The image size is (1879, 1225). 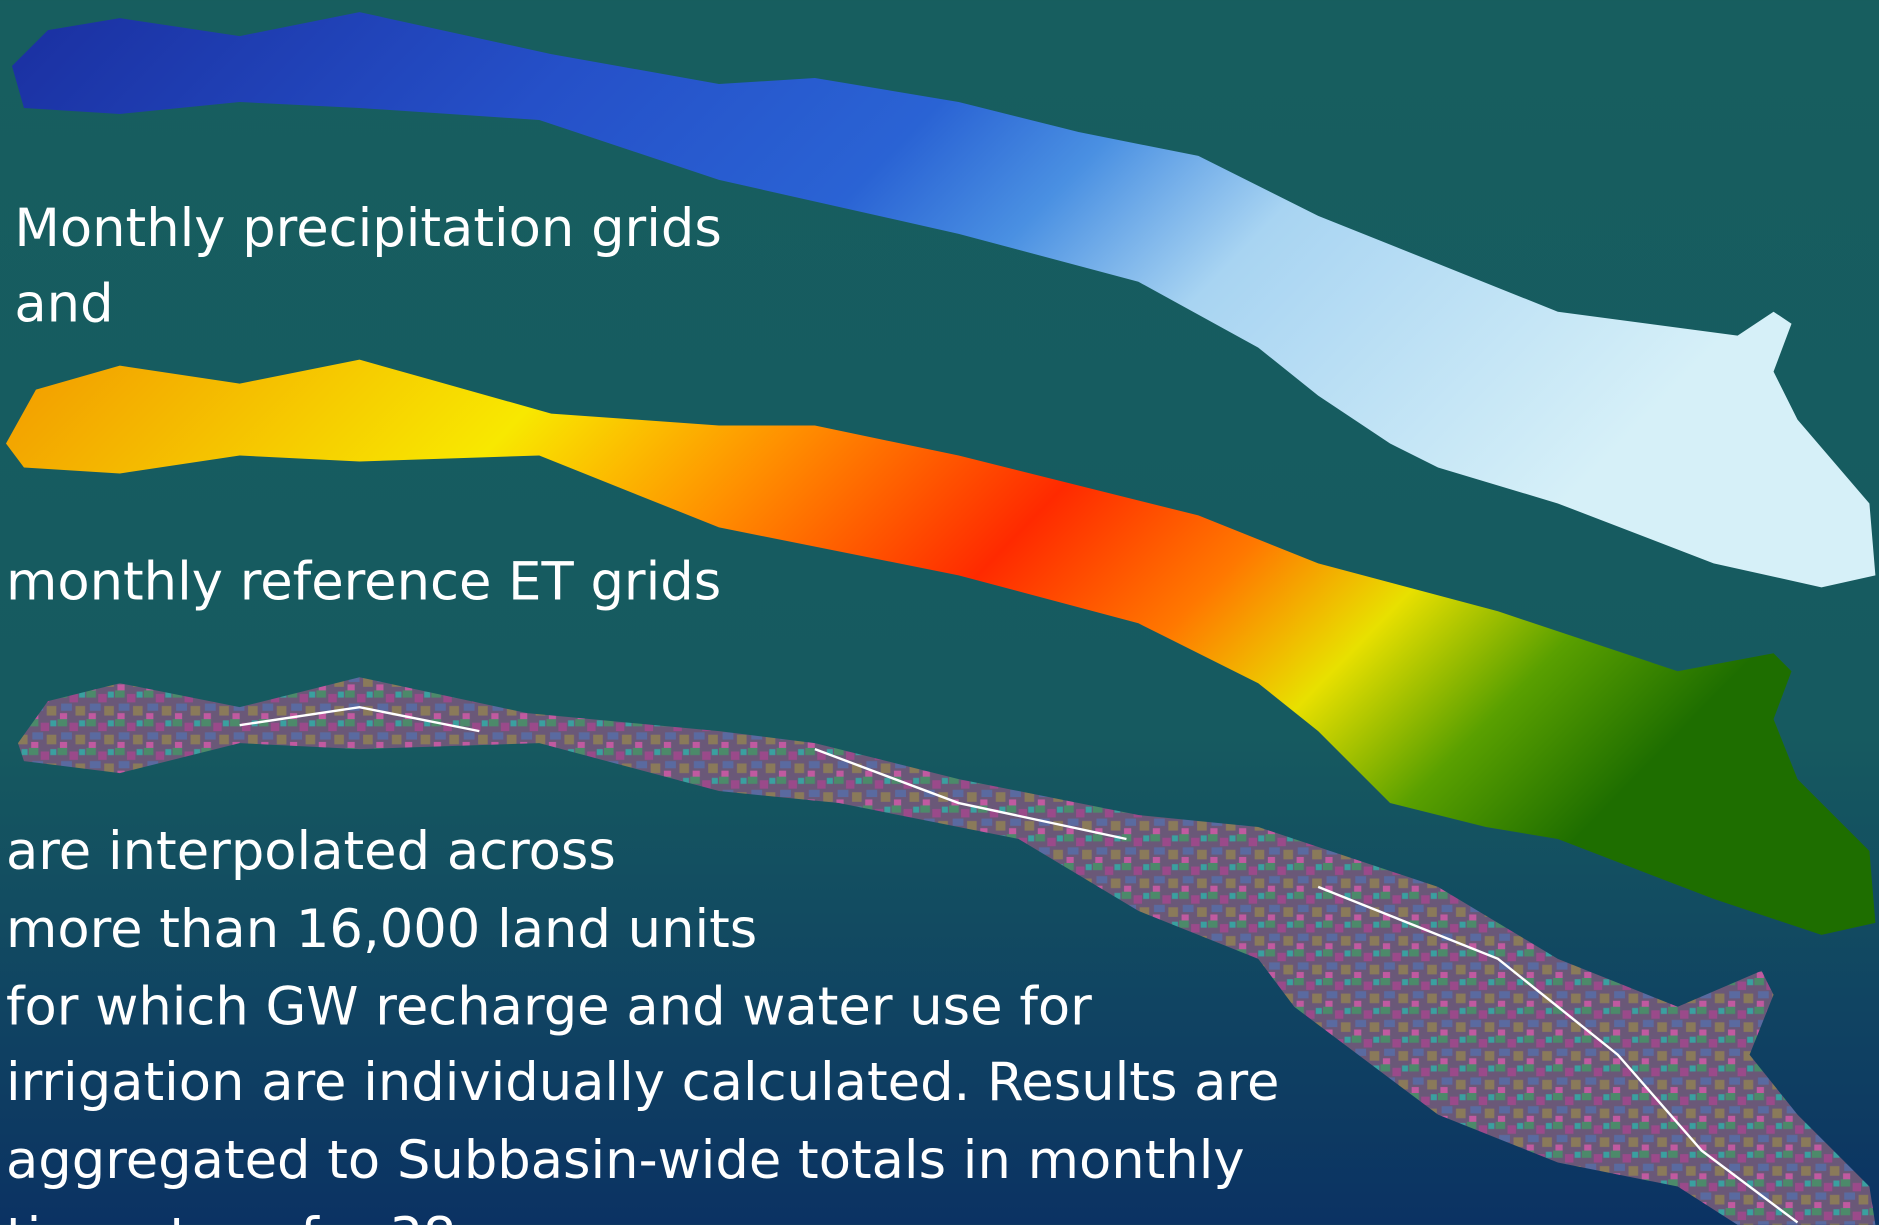 What do you see at coordinates (311, 851) in the screenshot?
I see `text-line: are interpolated across` at bounding box center [311, 851].